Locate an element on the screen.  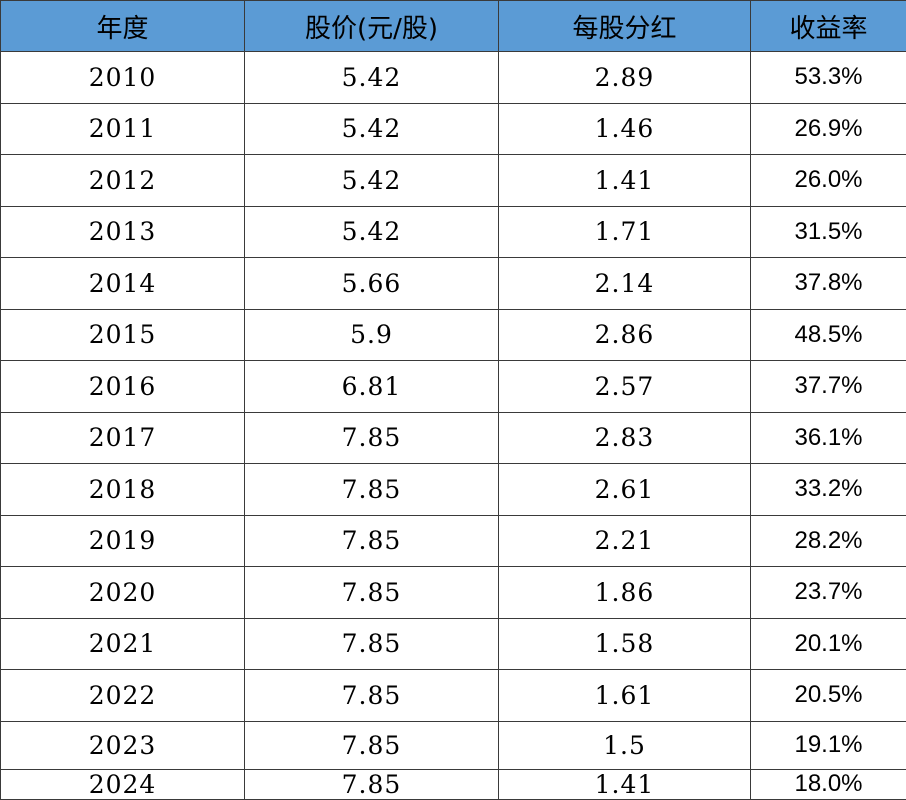
cell-yield: 37.7% is located at coordinates (828, 387).